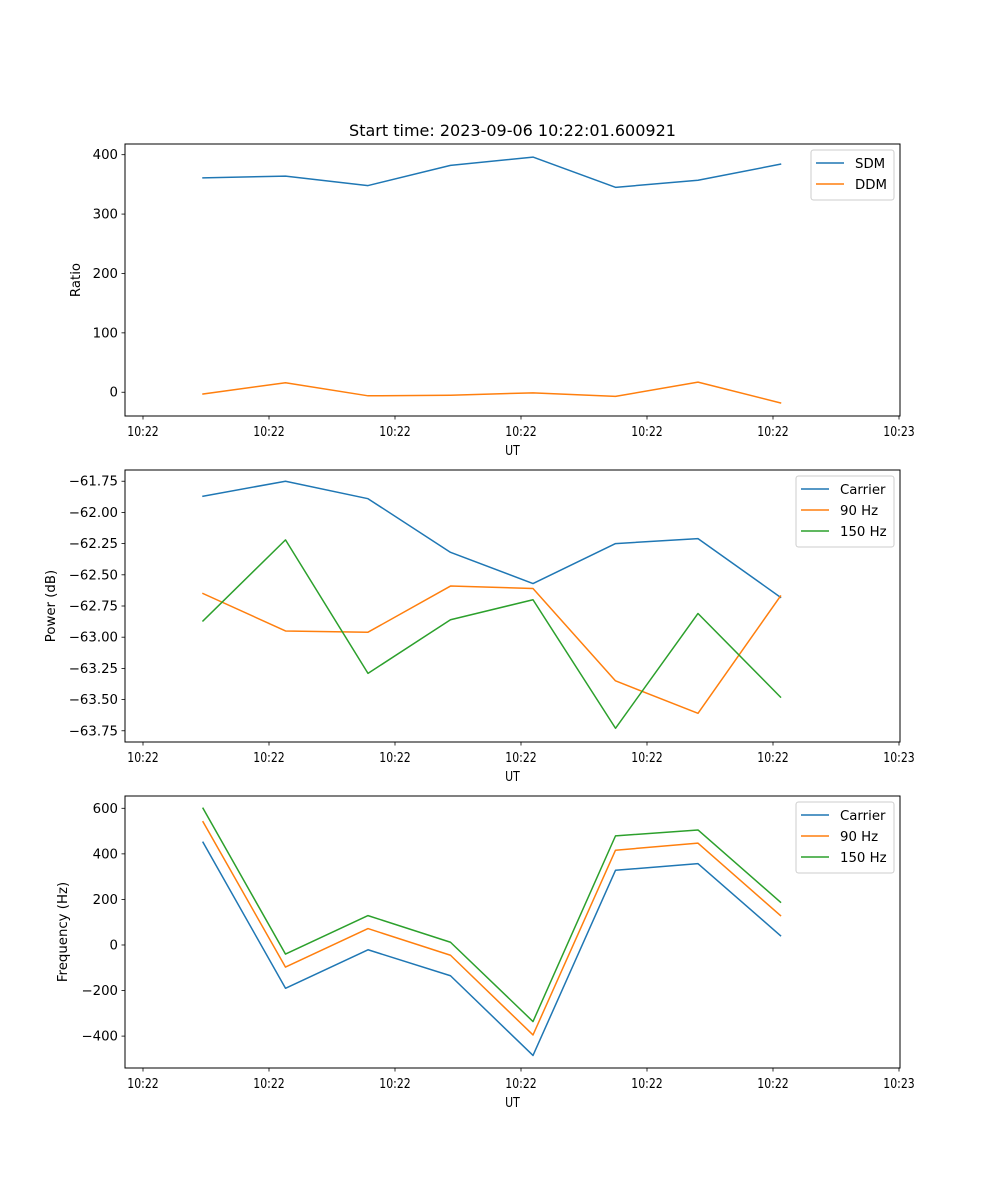  Describe the element at coordinates (99, 1037) in the screenshot. I see `y-tick-label: −400` at that location.